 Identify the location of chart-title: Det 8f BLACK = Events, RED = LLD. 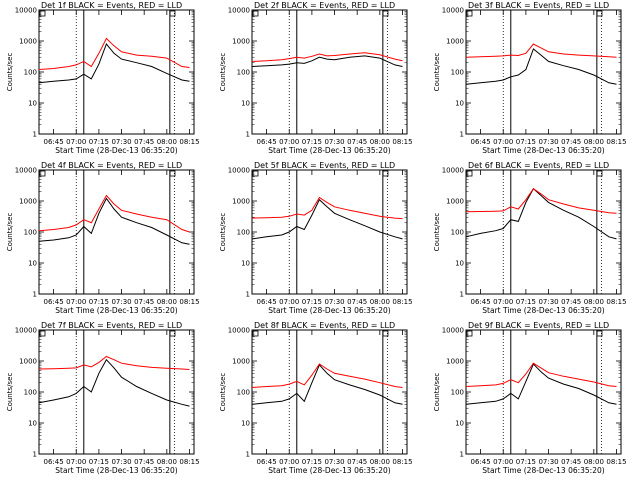
(324, 325).